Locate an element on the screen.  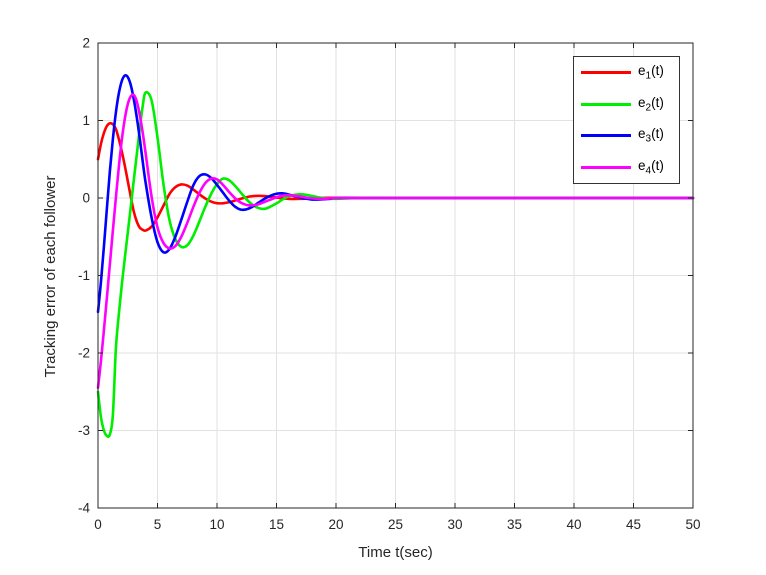
x-tick-label: 20 is located at coordinates (335, 524).